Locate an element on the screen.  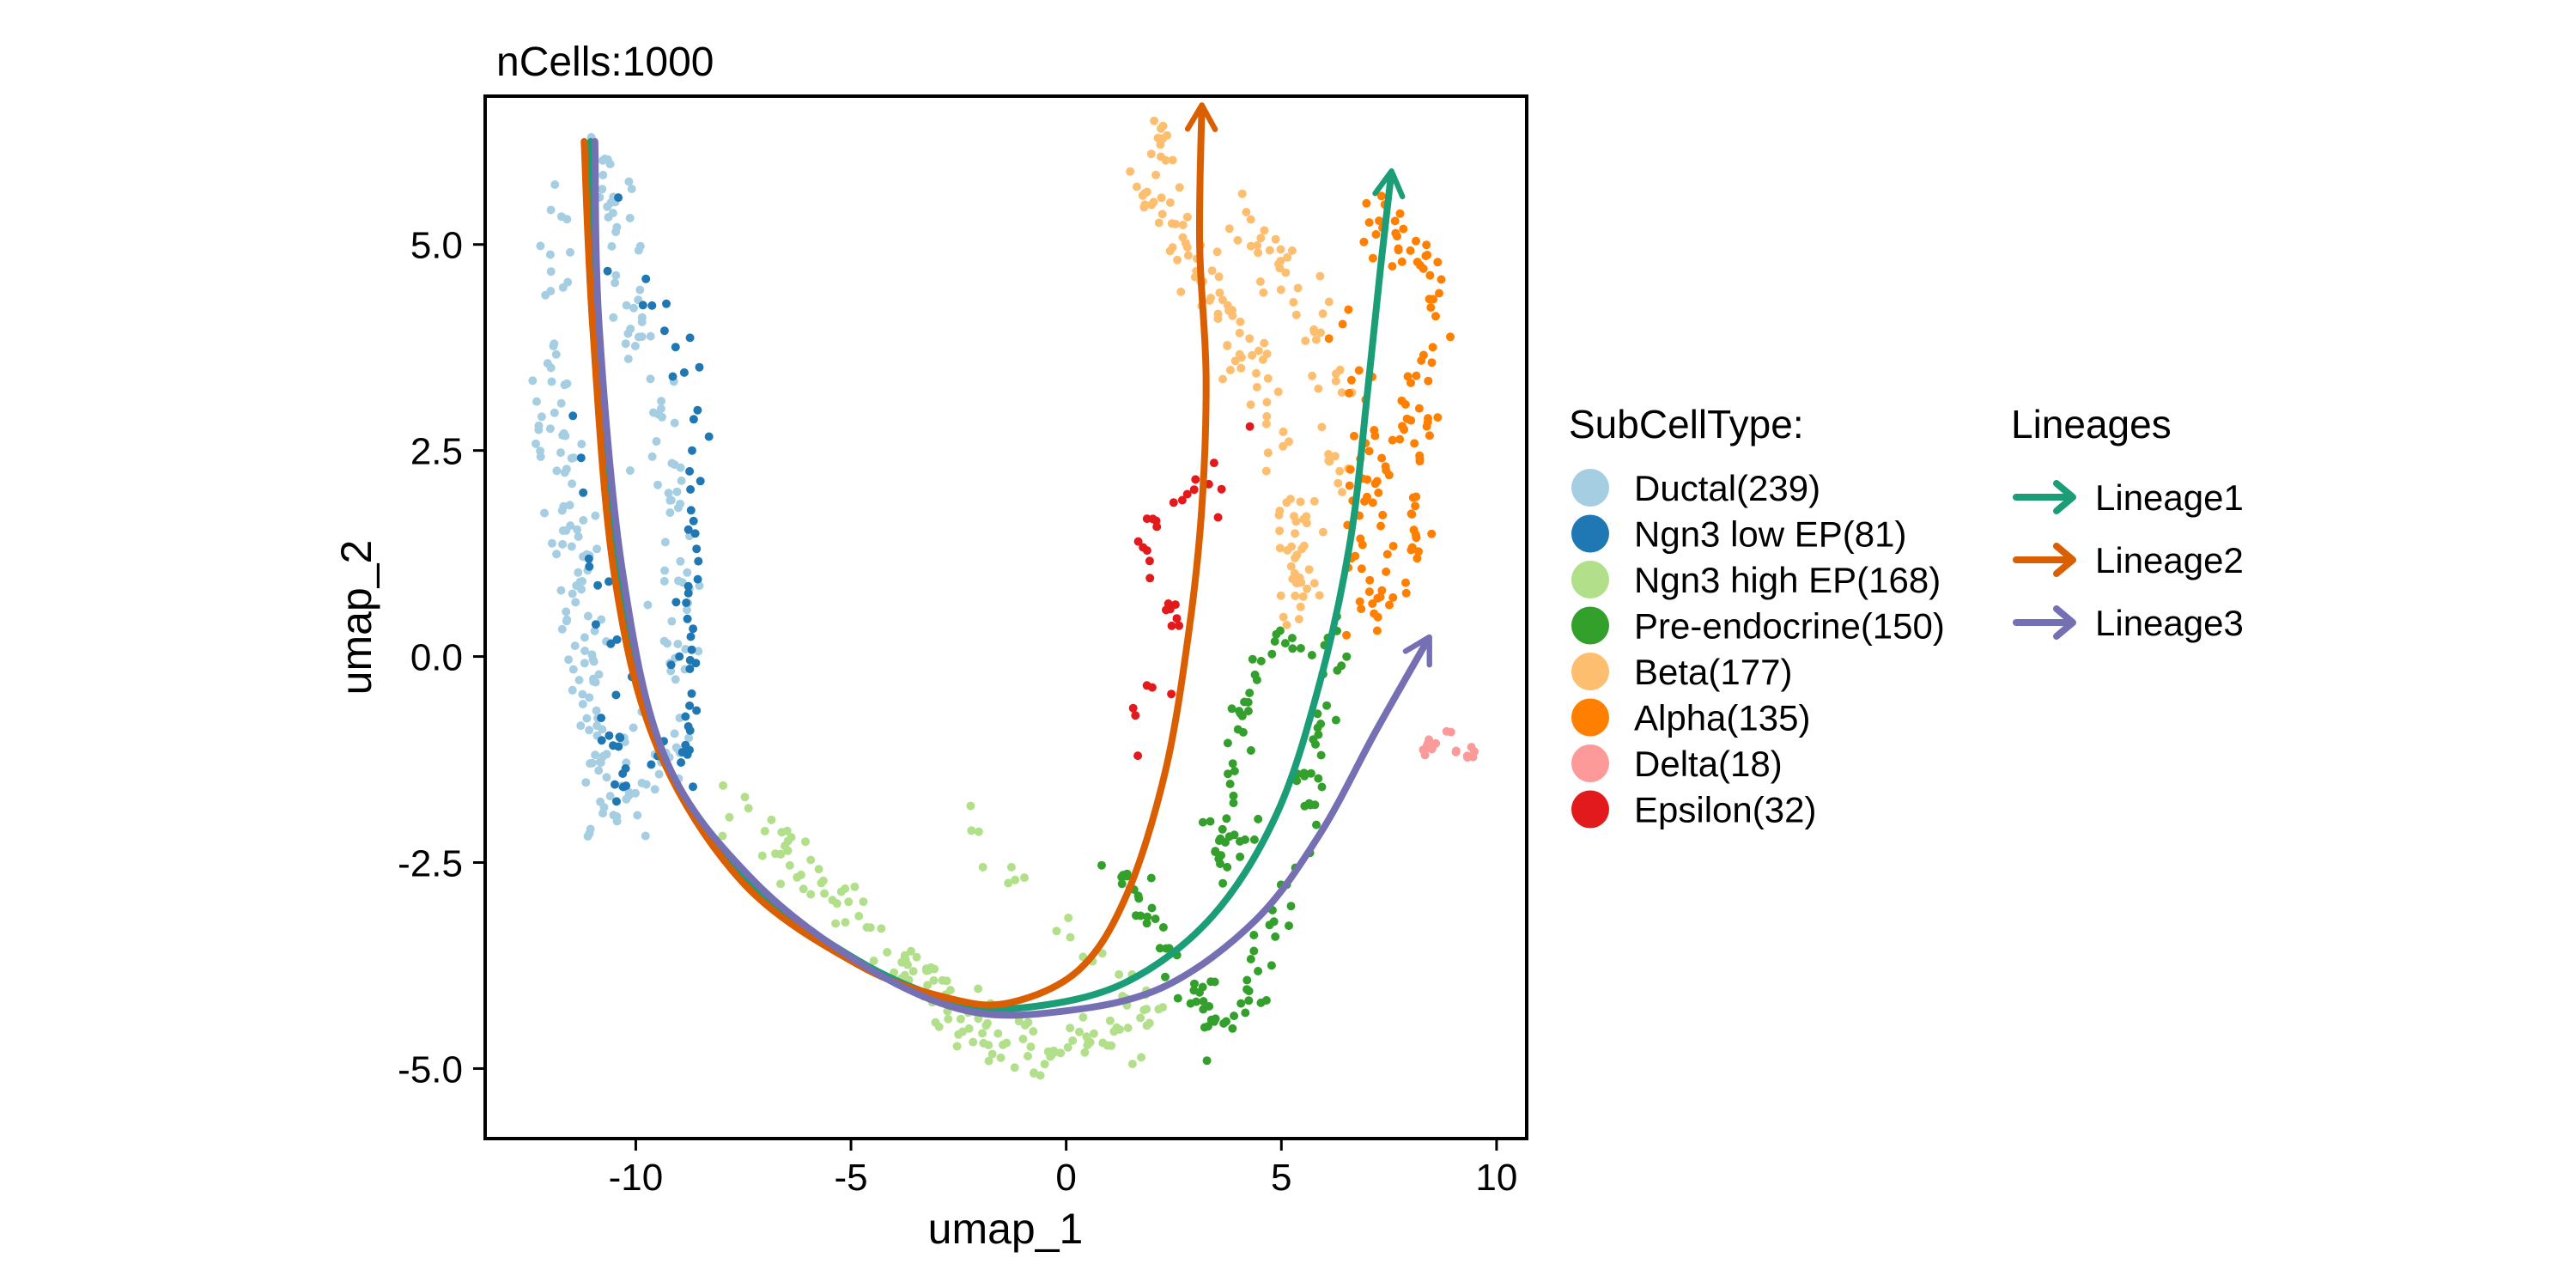
legend-lineage-arrow is located at coordinates (2064, 560).